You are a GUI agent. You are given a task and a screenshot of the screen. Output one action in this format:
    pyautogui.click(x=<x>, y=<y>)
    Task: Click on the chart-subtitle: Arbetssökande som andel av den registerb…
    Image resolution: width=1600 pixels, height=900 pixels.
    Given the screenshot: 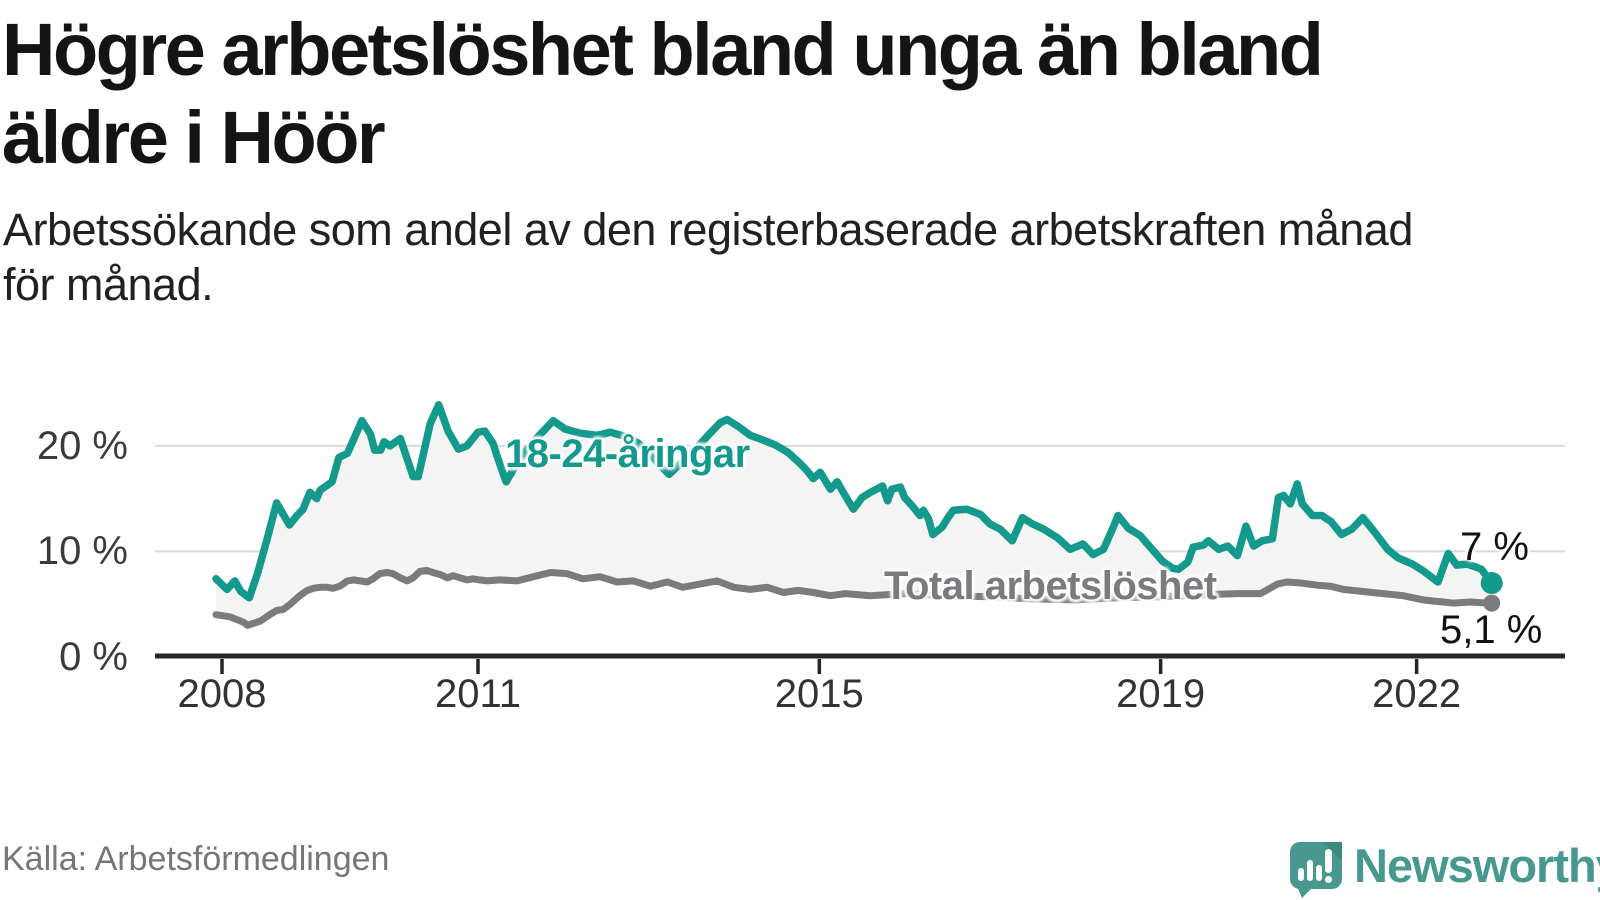 What is the action you would take?
    pyautogui.click(x=793, y=257)
    